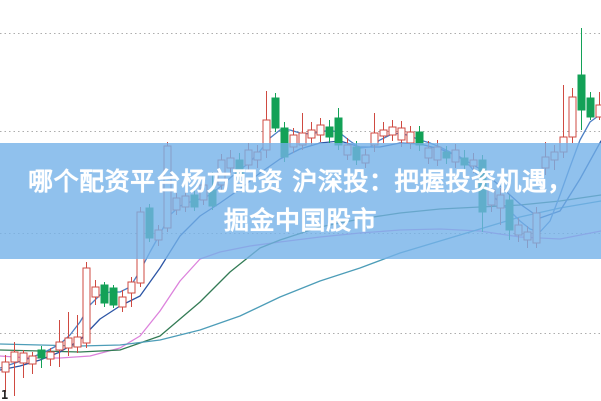 The width and height of the screenshot is (601, 401). Describe the element at coordinates (5, 394) in the screenshot. I see `axis-label-bottom-left: 1` at that location.